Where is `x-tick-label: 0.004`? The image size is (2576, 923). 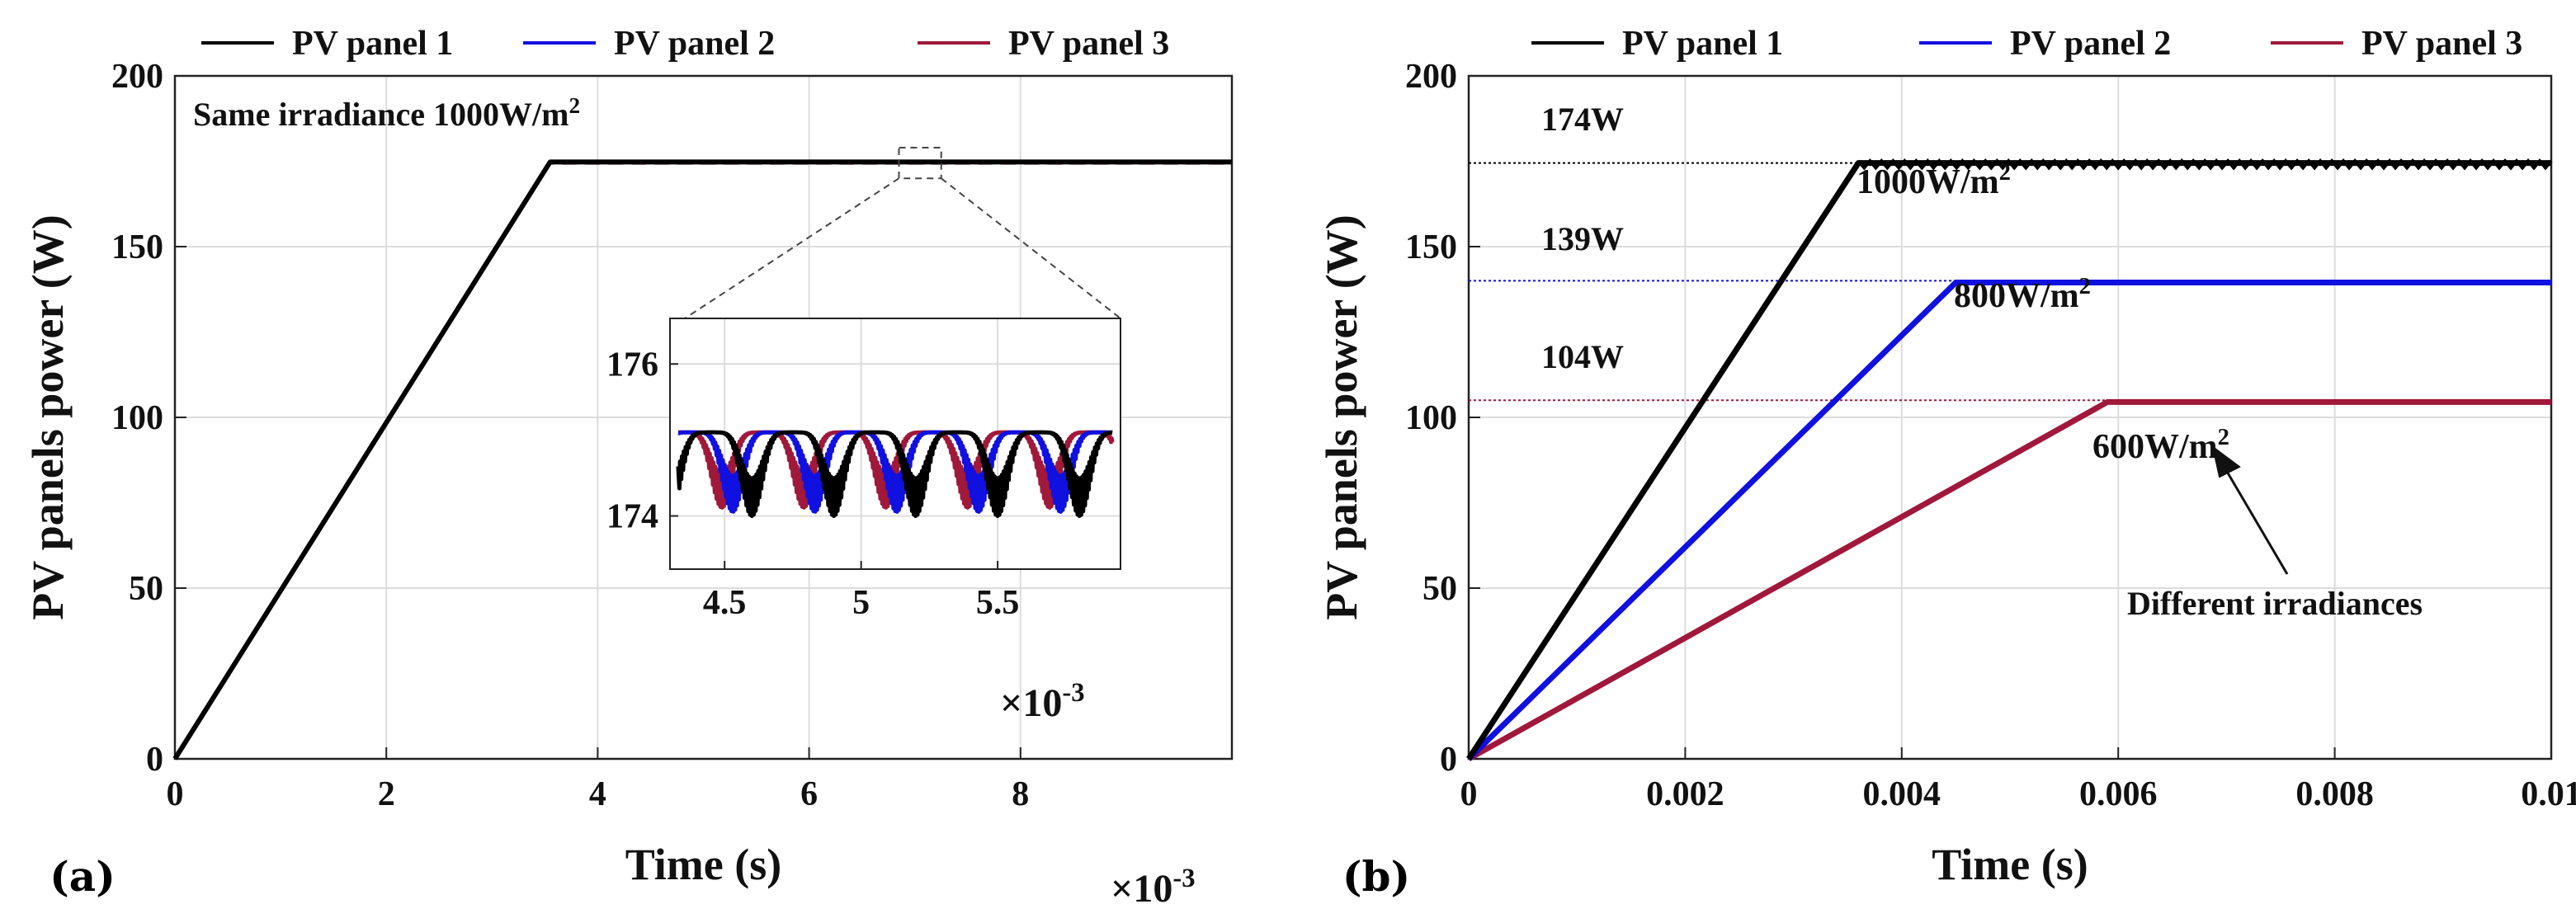 x-tick-label: 0.004 is located at coordinates (1902, 794).